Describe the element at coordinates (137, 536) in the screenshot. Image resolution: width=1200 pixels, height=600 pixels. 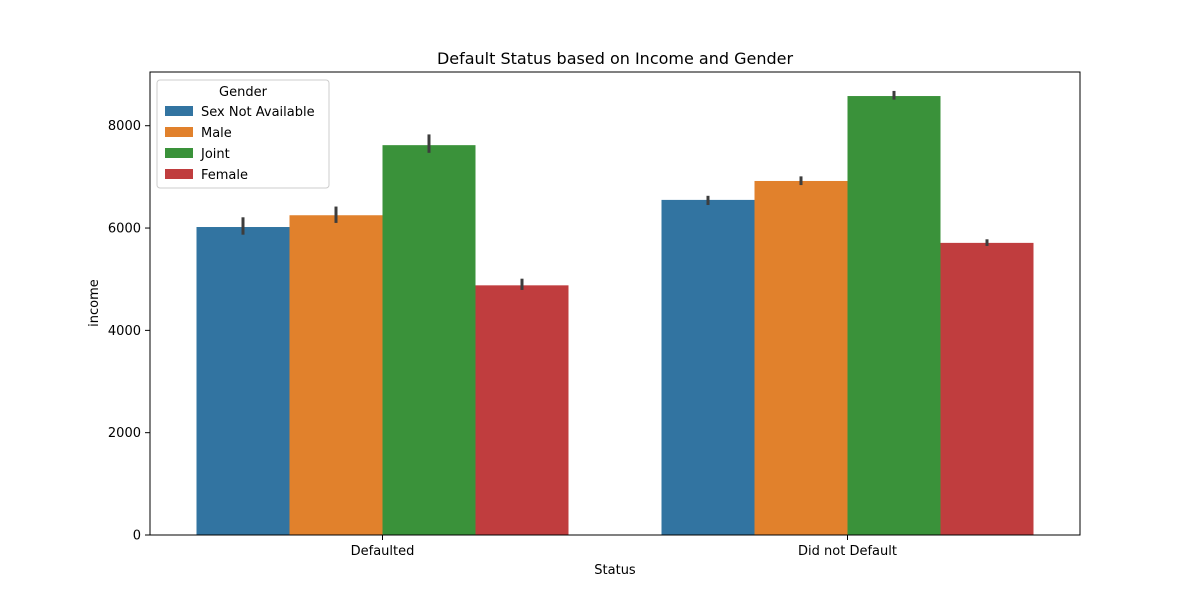
I see `y-tick-label: 0` at that location.